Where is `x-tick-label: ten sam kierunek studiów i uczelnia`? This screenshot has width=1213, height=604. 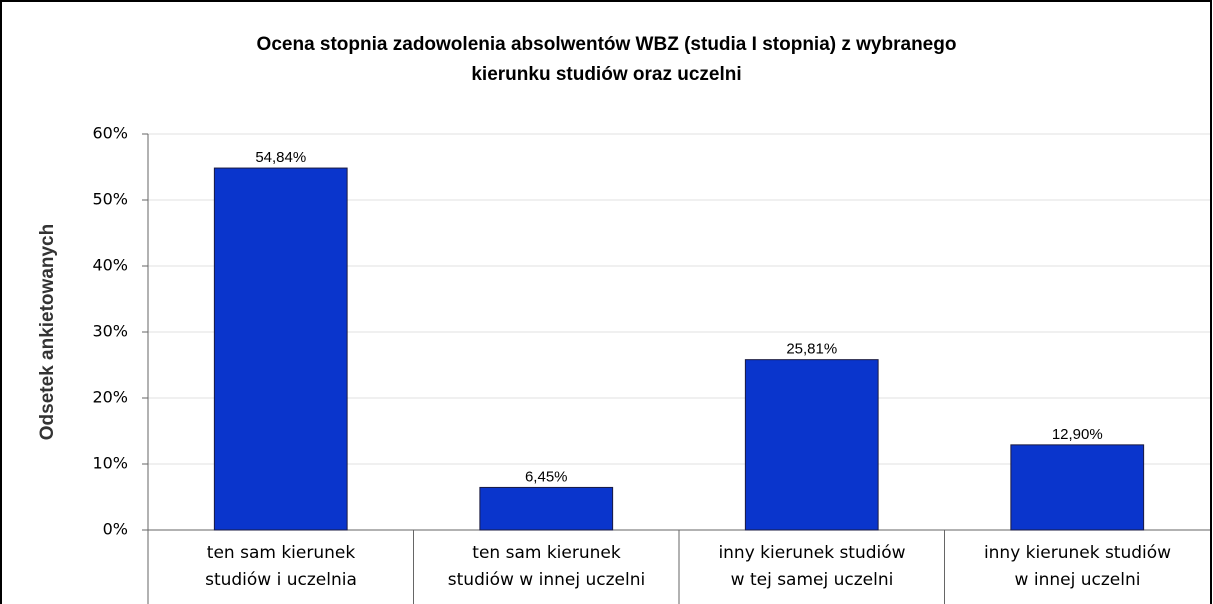
x-tick-label: ten sam kierunek studiów i uczelnia is located at coordinates (281, 566).